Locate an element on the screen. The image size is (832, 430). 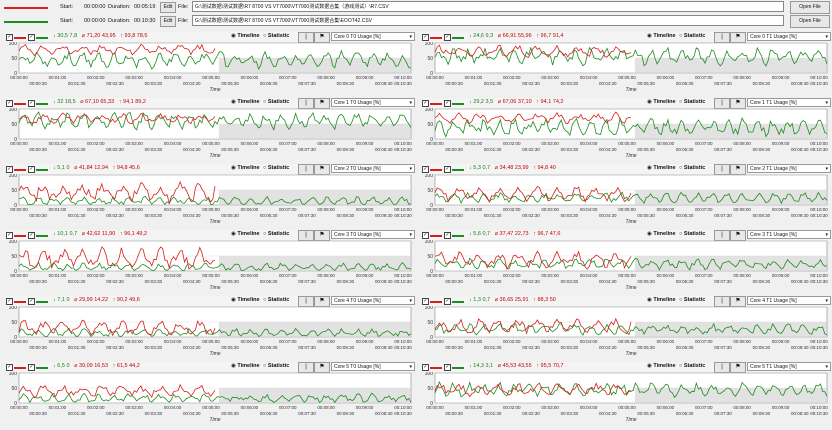
sensor-select: Core 1 T1 Usage [%] ▾ is located at coordinates (789, 102).